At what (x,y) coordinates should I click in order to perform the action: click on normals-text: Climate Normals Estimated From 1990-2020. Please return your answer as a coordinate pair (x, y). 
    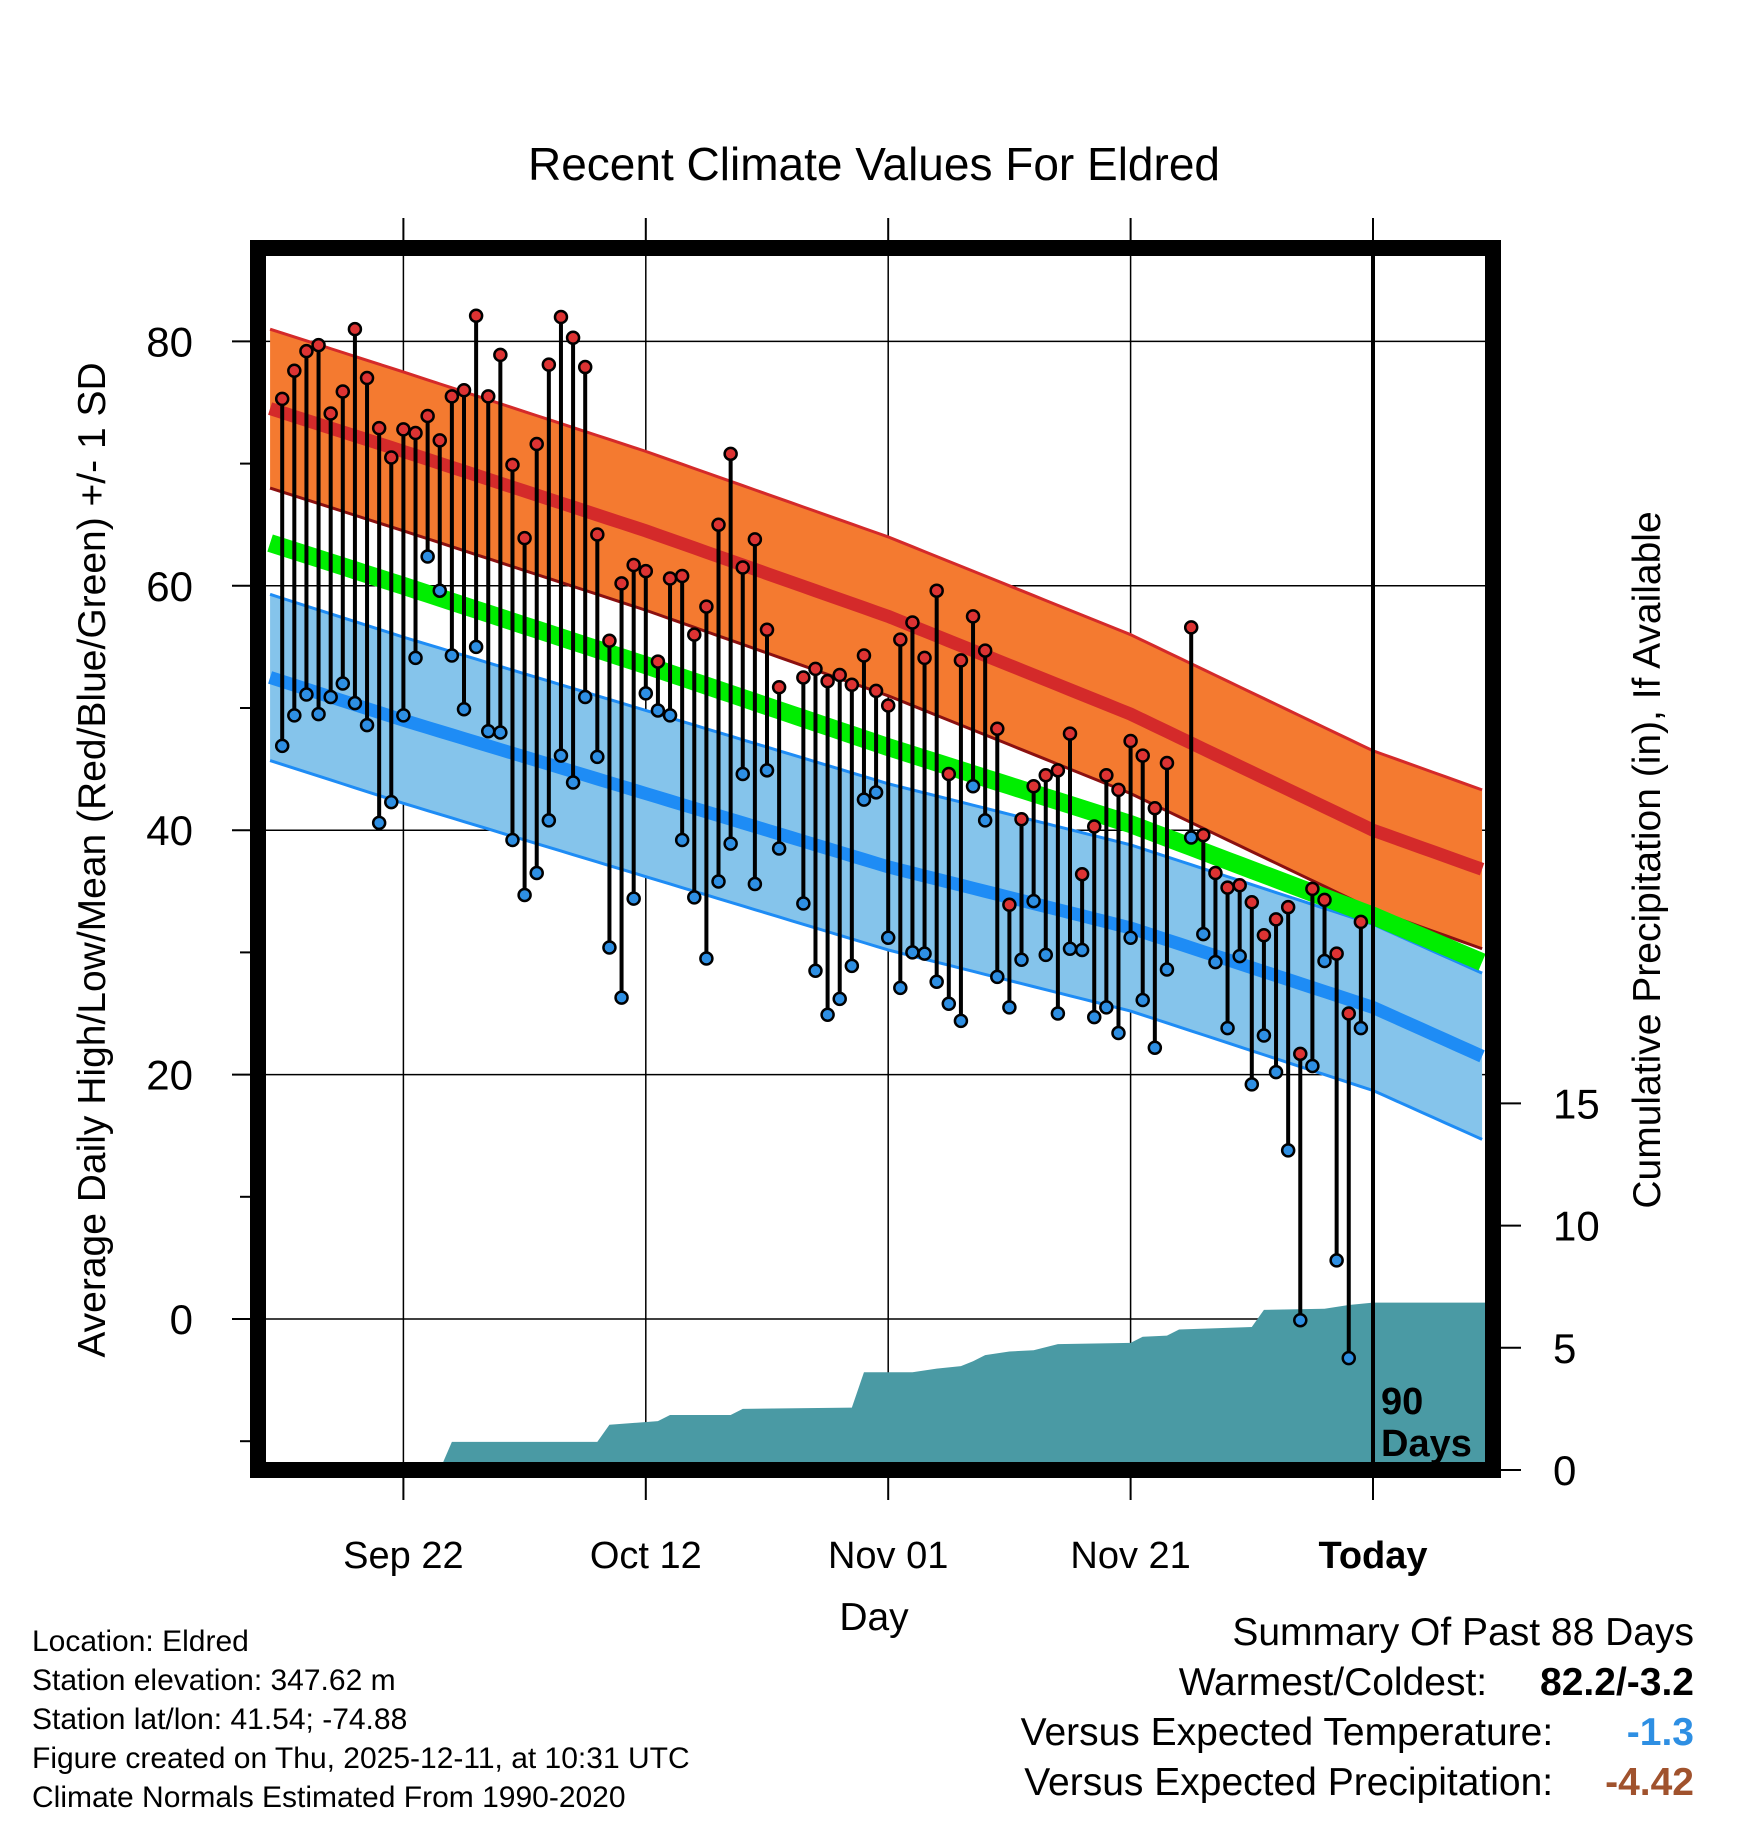
    Looking at the image, I should click on (329, 1797).